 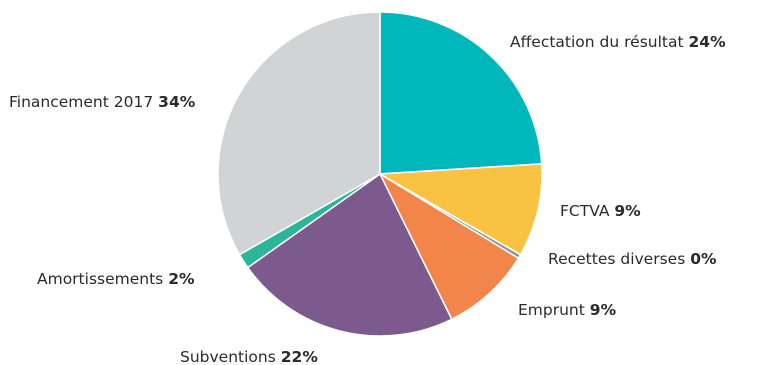 What do you see at coordinates (632, 259) in the screenshot?
I see `label-recettes-diverses: Recettes diverses 0%` at bounding box center [632, 259].